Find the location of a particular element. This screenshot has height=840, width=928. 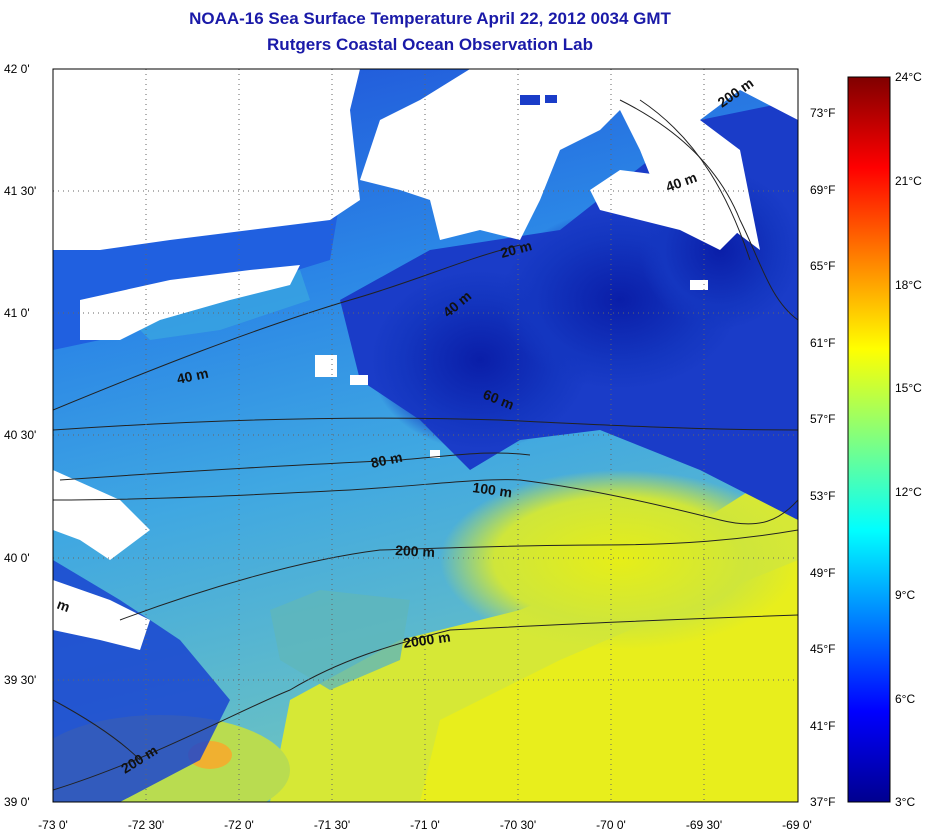

f-tick-label: 65°F is located at coordinates (822, 266).